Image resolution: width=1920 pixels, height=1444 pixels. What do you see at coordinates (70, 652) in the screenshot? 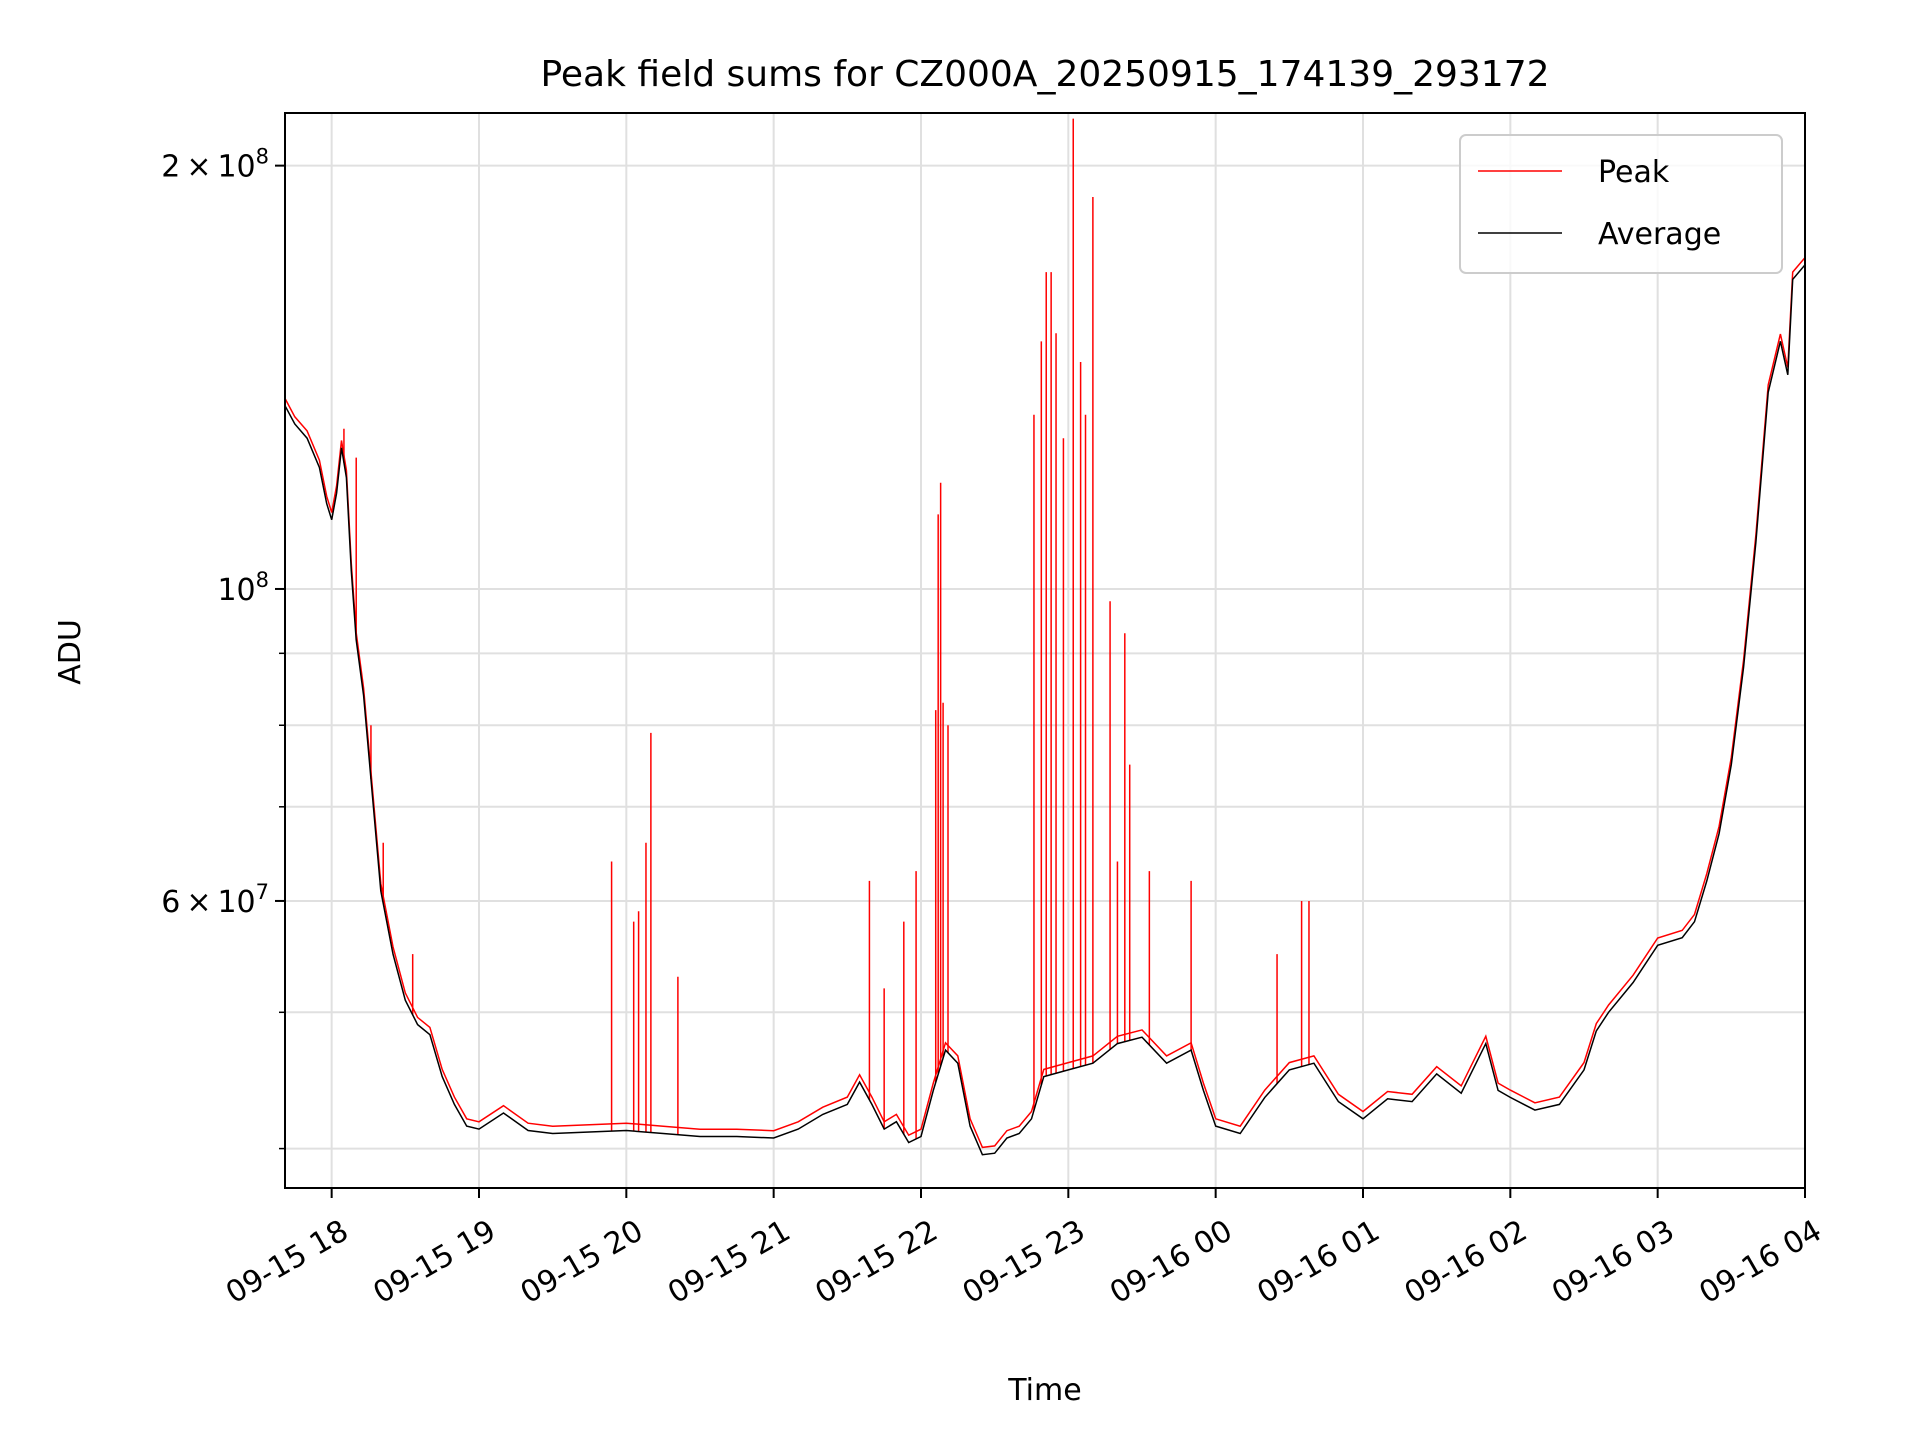
I see `y-axis-label: ADU` at bounding box center [70, 652].